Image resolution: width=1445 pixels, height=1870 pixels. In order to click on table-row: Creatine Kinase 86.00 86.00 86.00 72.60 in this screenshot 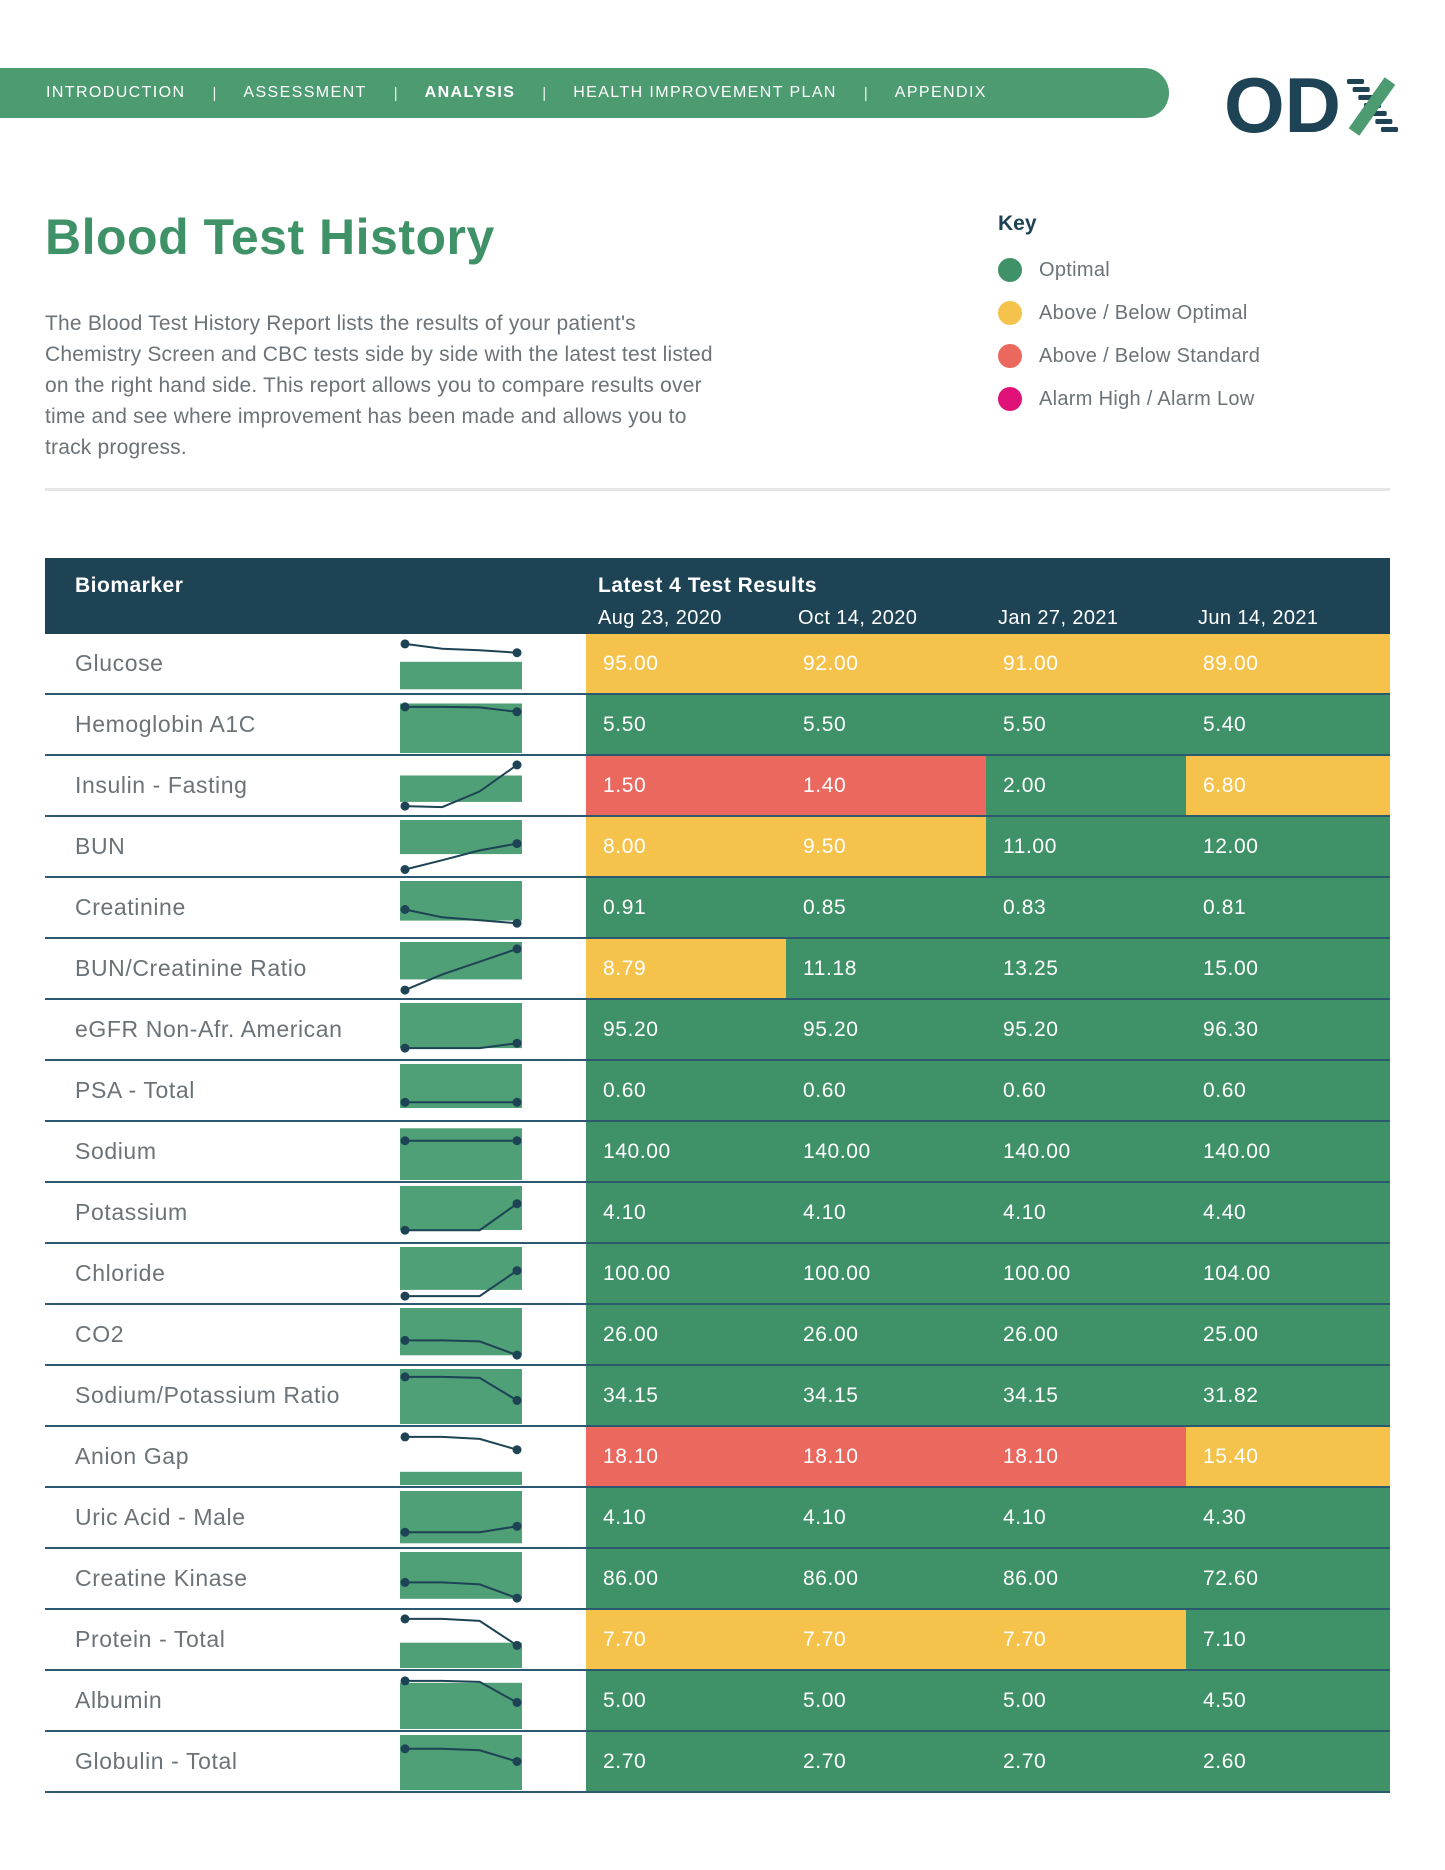, I will do `click(717, 1579)`.